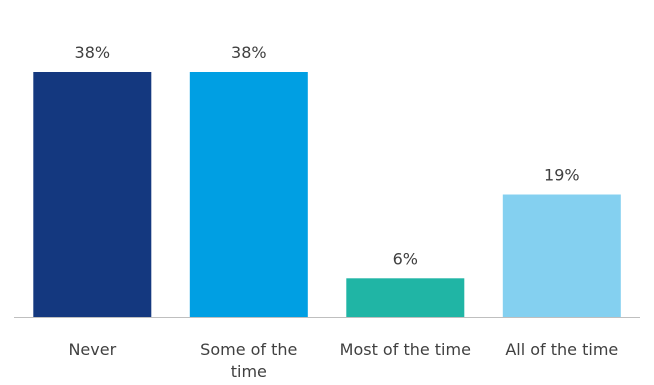  I want to click on category-label-line: time, so click(249, 371).